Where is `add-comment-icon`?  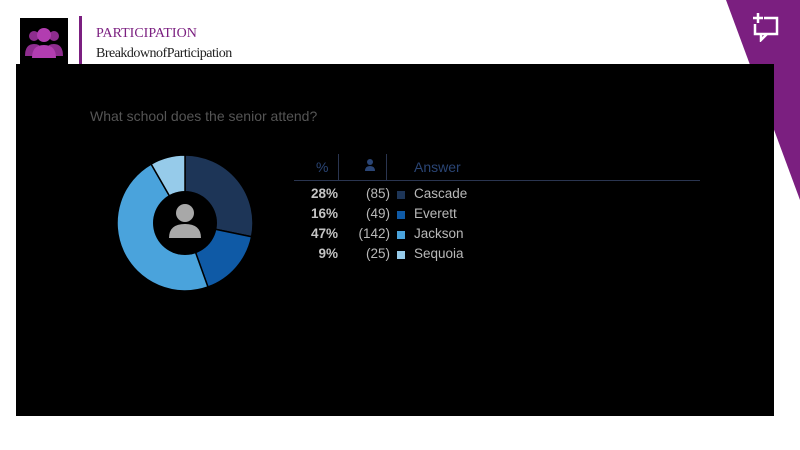 add-comment-icon is located at coordinates (767, 27).